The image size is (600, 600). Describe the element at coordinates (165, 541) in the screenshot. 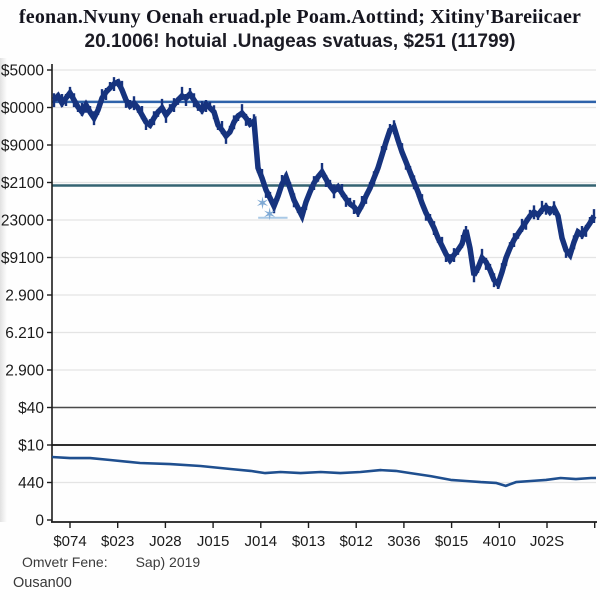

I see `x-axis-label: J028` at that location.